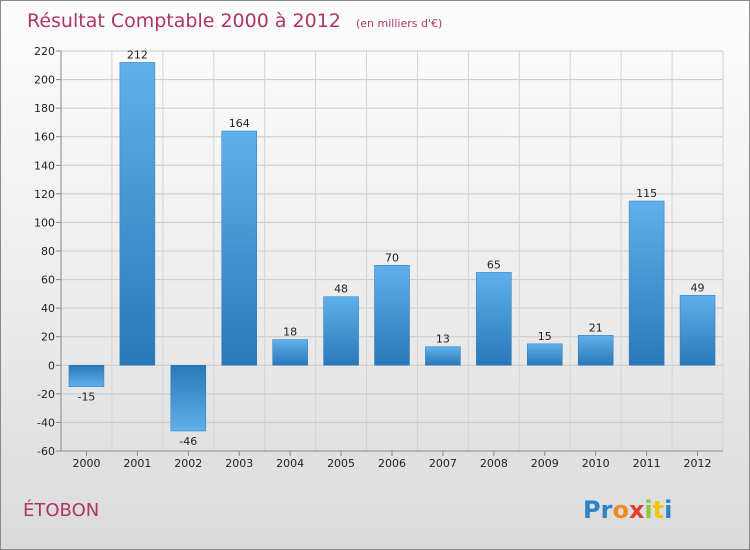 The width and height of the screenshot is (750, 550). What do you see at coordinates (341, 289) in the screenshot?
I see `value-label-2005: 48` at bounding box center [341, 289].